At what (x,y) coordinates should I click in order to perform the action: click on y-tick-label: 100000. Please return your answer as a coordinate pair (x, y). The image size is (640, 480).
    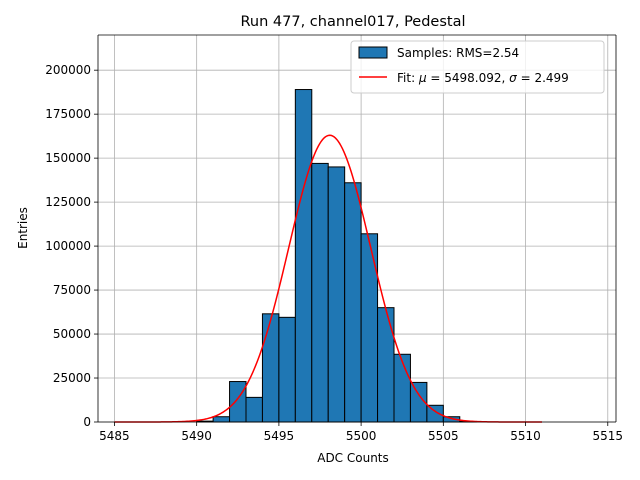
    Looking at the image, I should click on (68, 246).